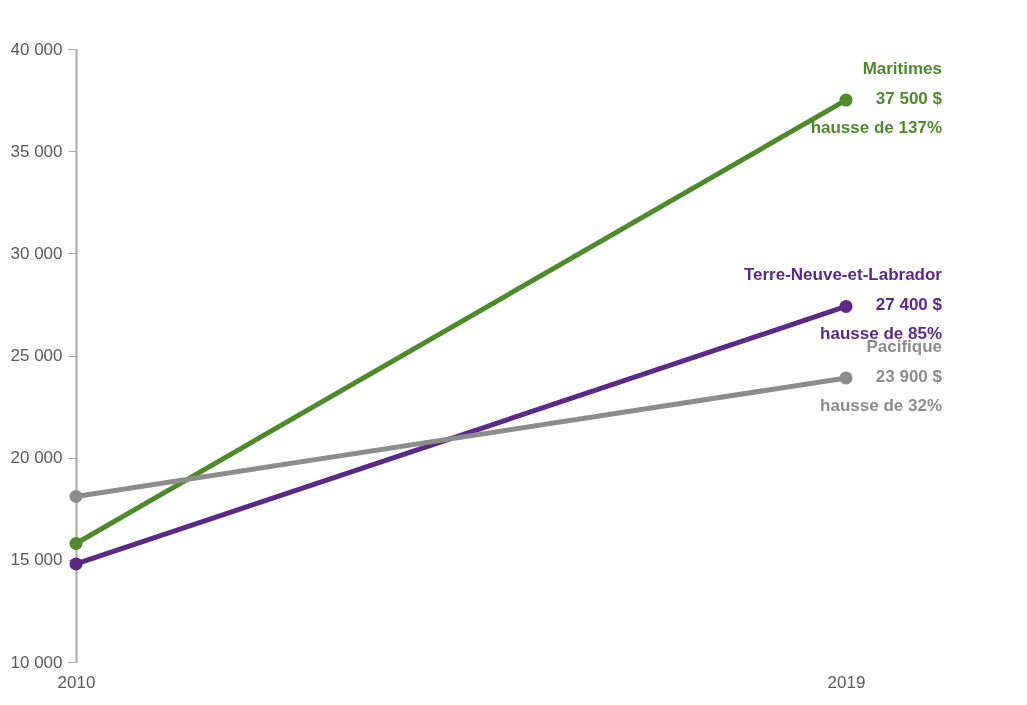  What do you see at coordinates (36, 662) in the screenshot?
I see `y-tick-label: 10 000` at bounding box center [36, 662].